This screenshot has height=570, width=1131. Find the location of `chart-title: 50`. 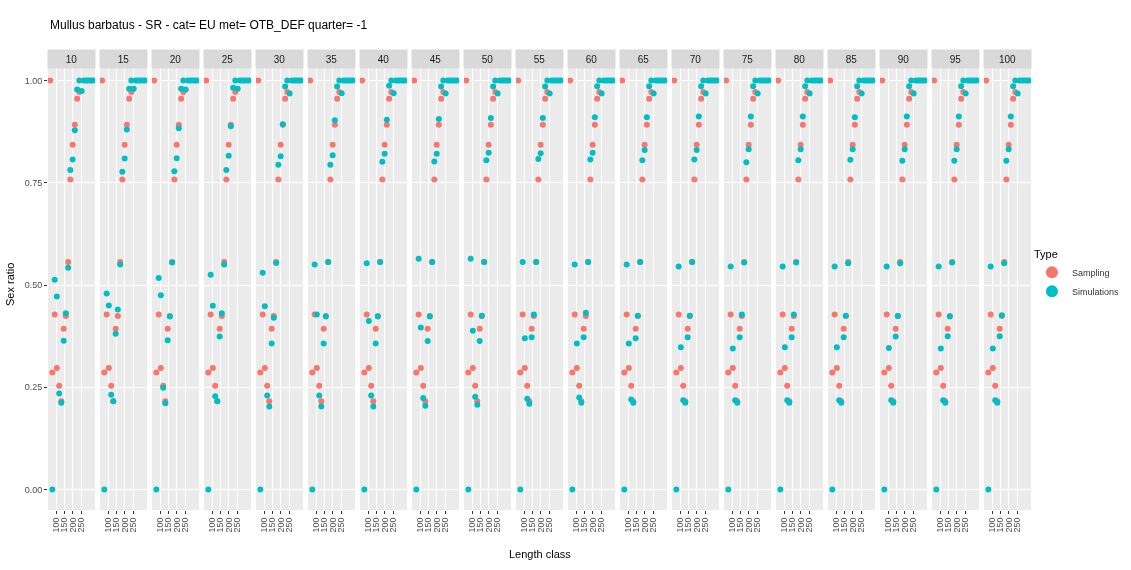

chart-title: 50 is located at coordinates (487, 59).